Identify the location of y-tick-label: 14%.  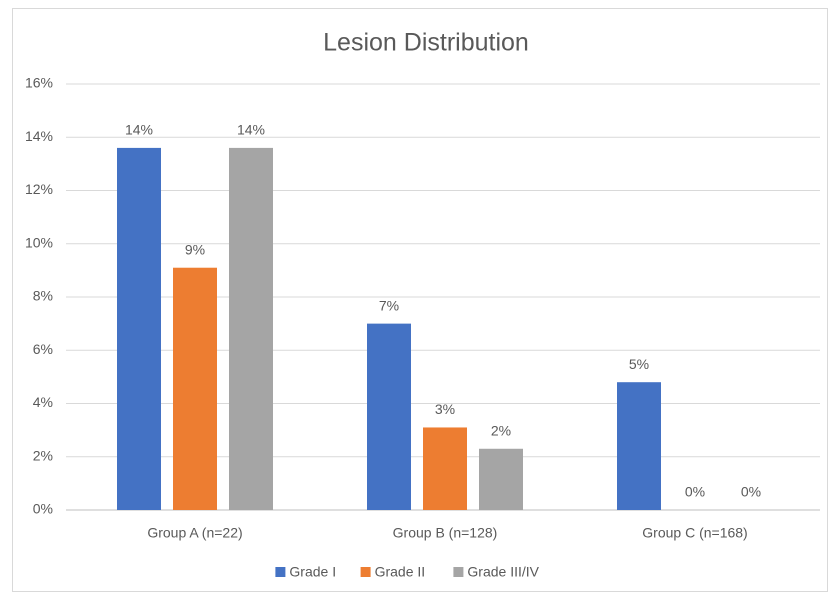
(39, 136).